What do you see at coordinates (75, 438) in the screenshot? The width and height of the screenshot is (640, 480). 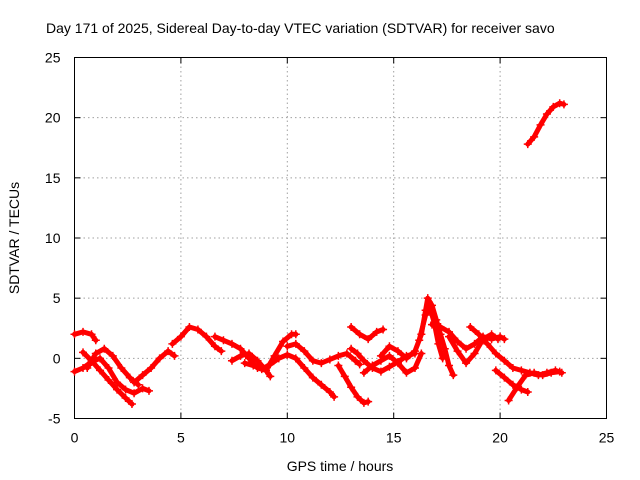 I see `x-tick-label: 0` at bounding box center [75, 438].